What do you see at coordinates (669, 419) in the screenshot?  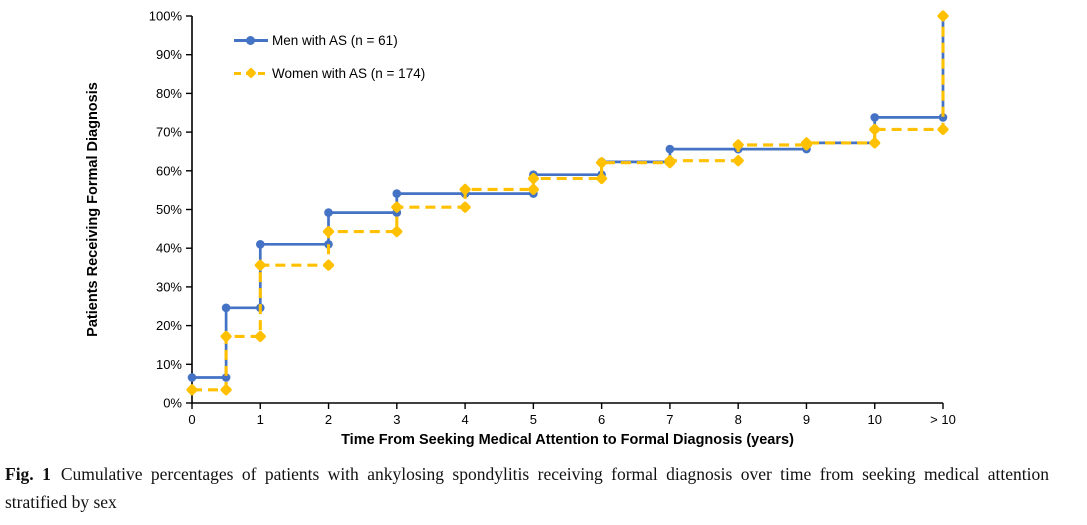 I see `x-tick-label: 7` at bounding box center [669, 419].